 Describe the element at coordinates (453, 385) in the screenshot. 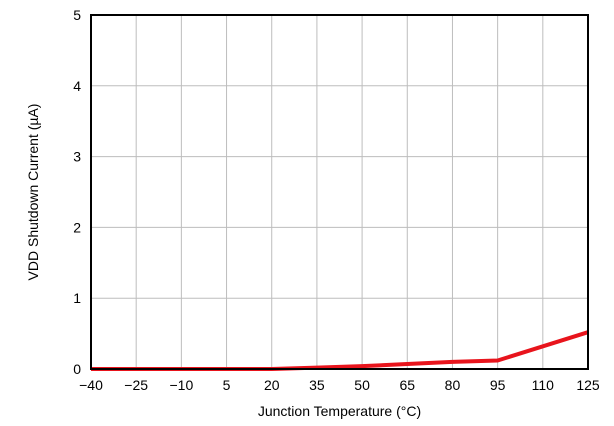

I see `x-tick-label: 80` at that location.